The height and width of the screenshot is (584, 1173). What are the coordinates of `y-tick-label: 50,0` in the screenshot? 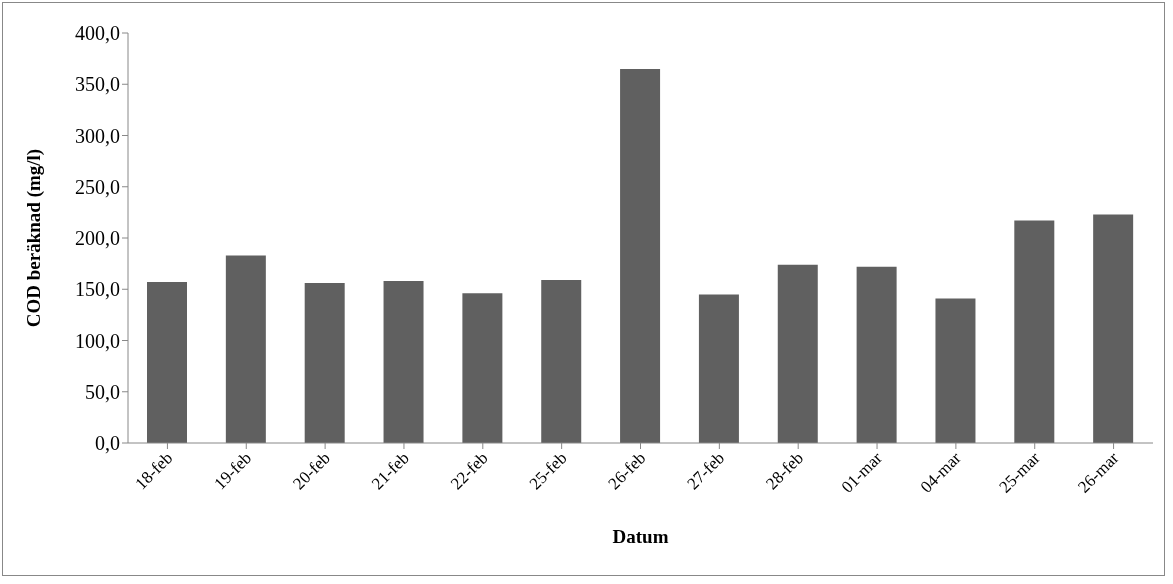 It's located at (102, 391).